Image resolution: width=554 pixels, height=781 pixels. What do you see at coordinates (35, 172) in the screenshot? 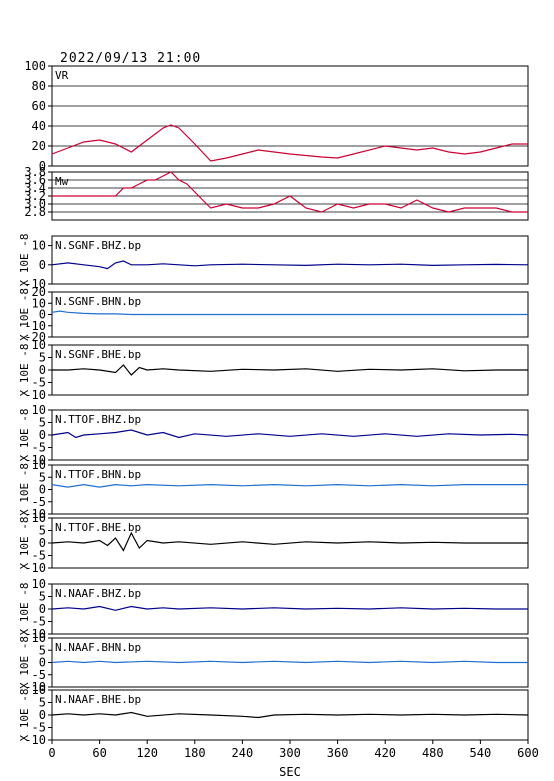
I see `y-tick-label: 3.8` at bounding box center [35, 172].